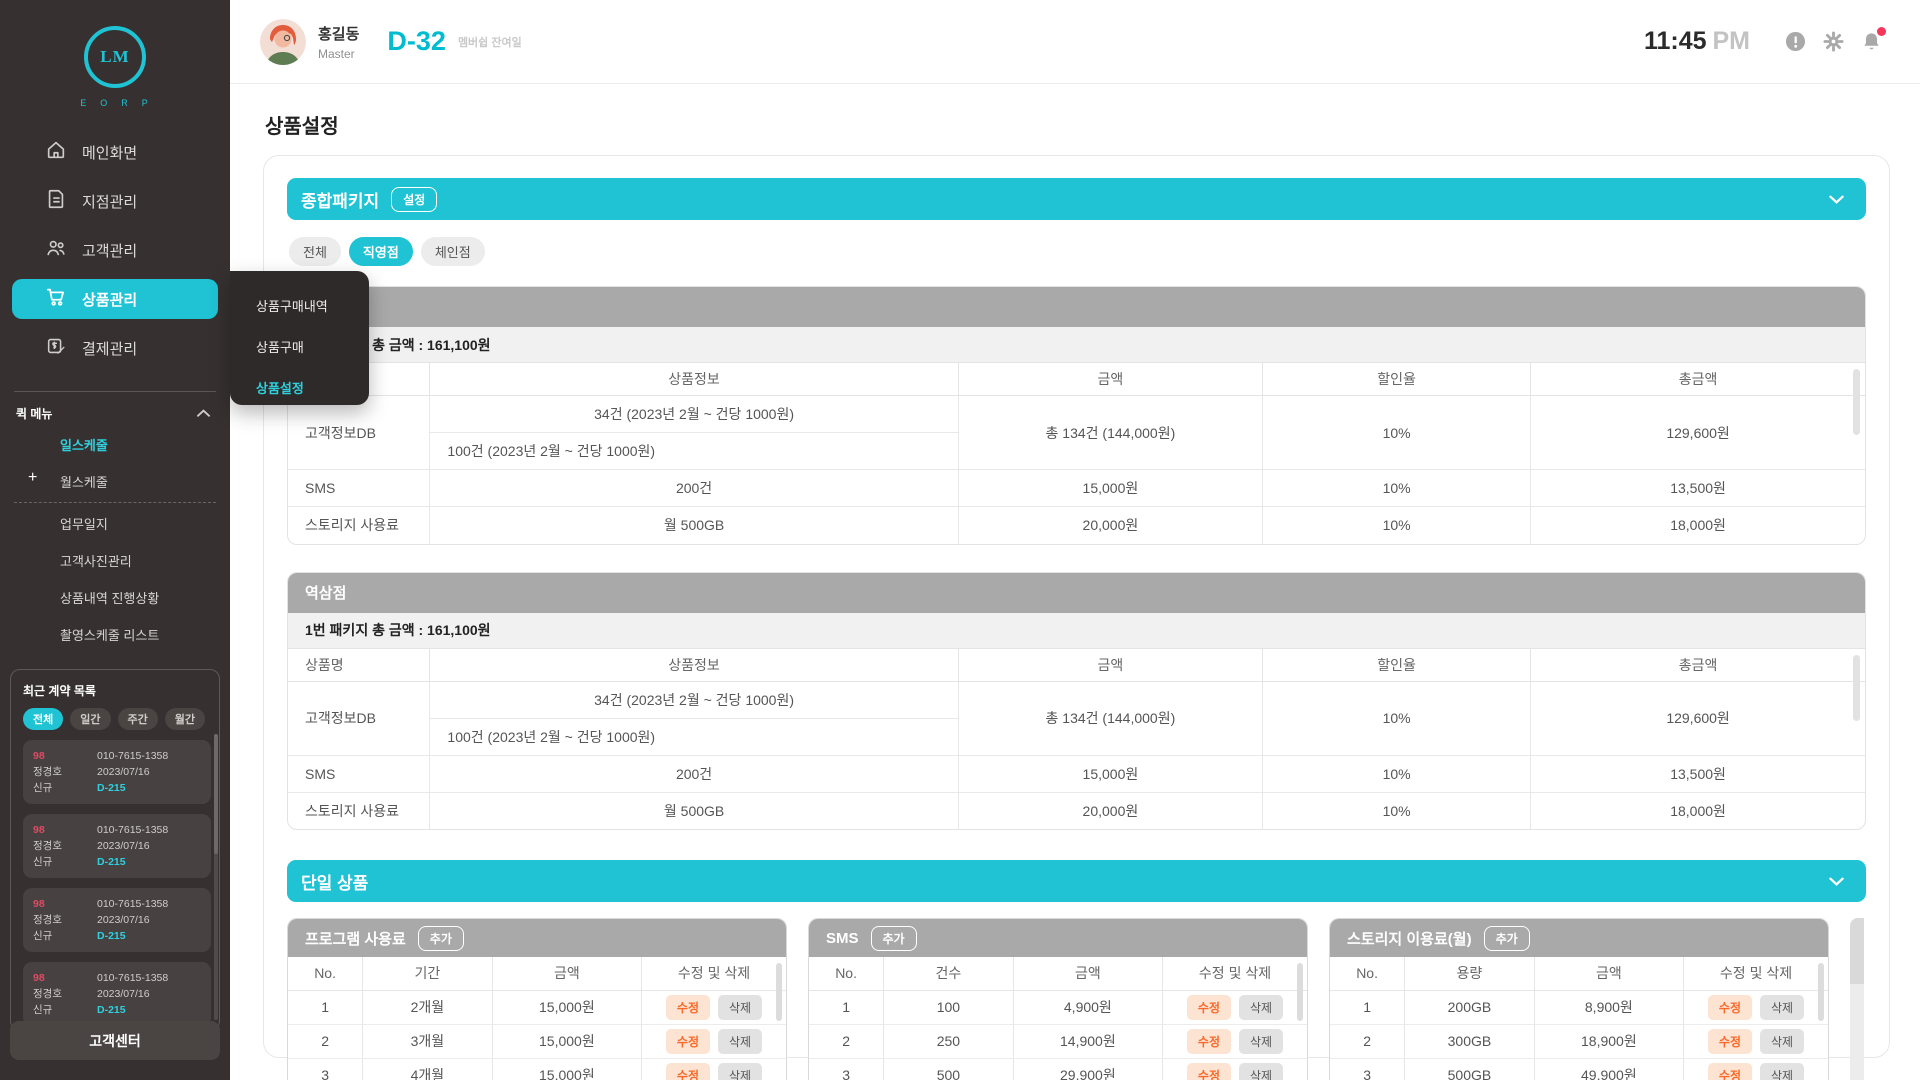  What do you see at coordinates (1110, 379) in the screenshot?
I see `col-amount: 금액` at bounding box center [1110, 379].